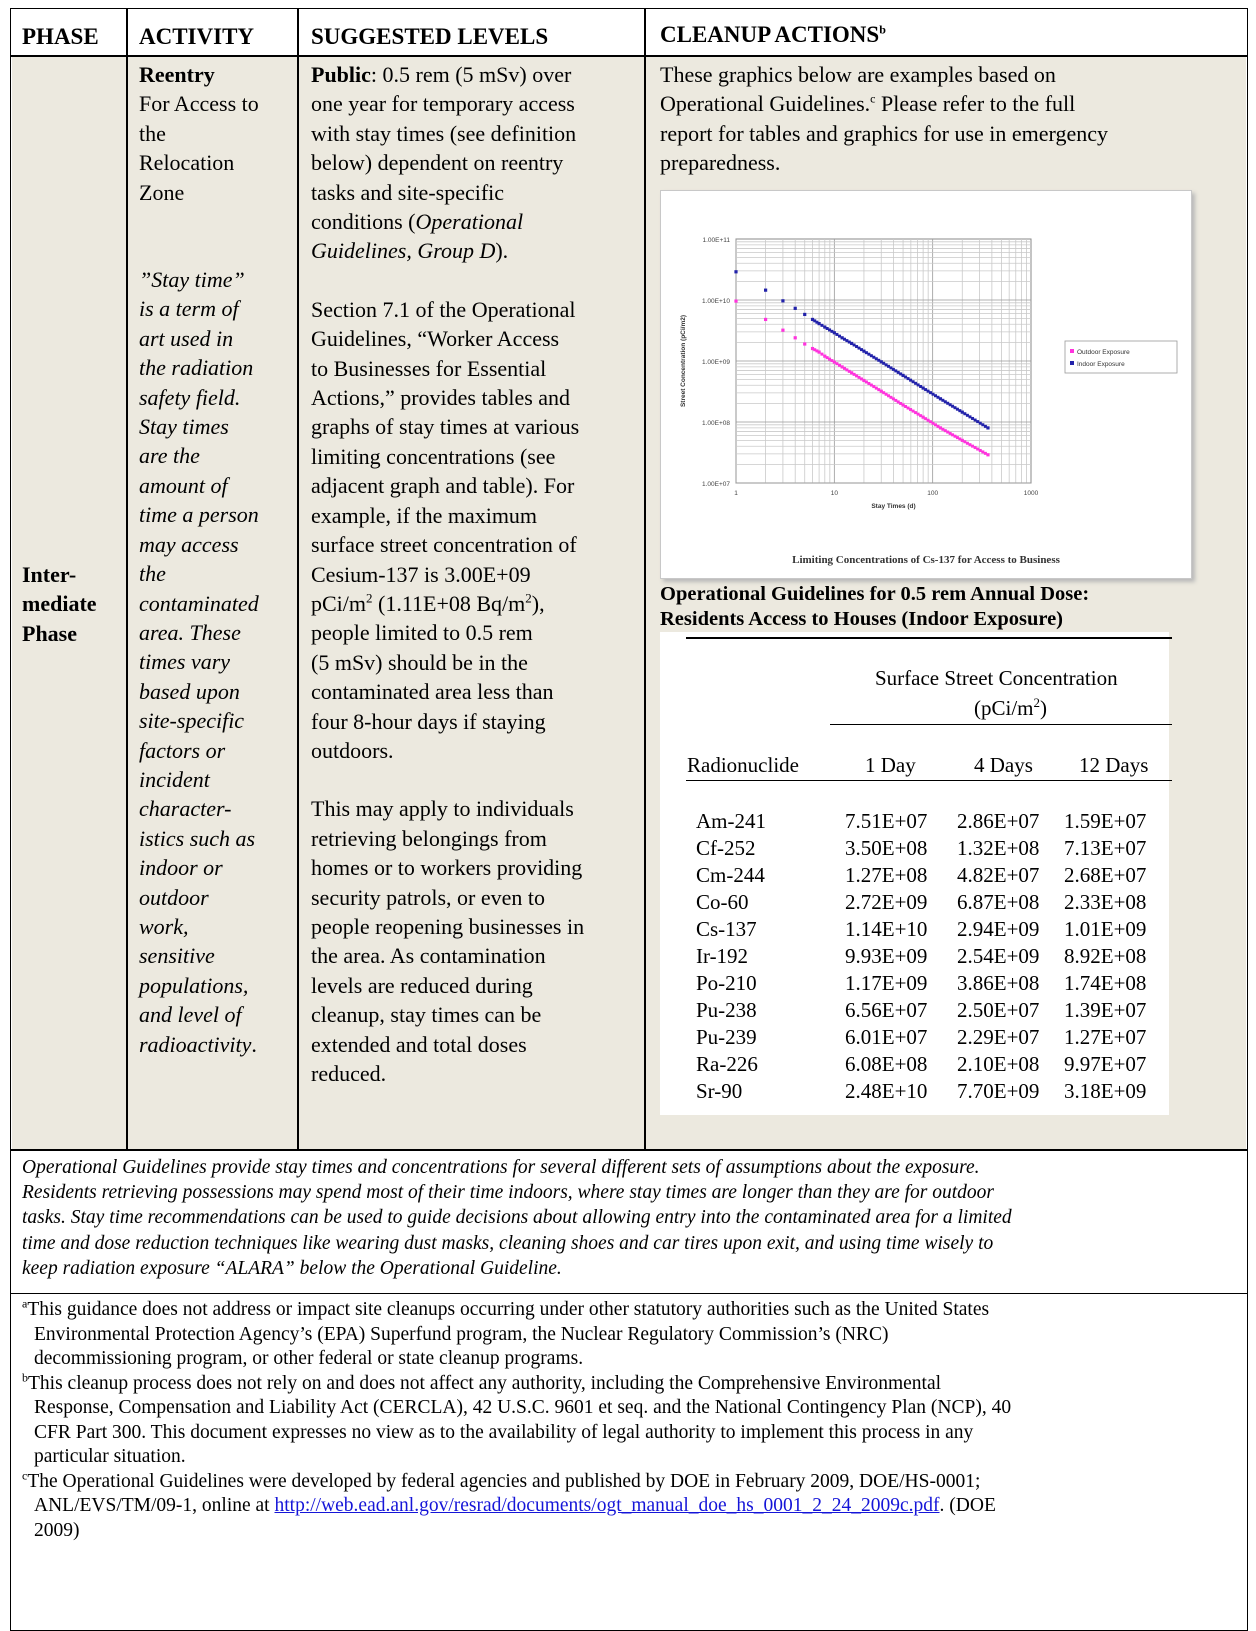 The image size is (1256, 1631). What do you see at coordinates (443, 104) in the screenshot?
I see `levels-text: one year for temporary access` at bounding box center [443, 104].